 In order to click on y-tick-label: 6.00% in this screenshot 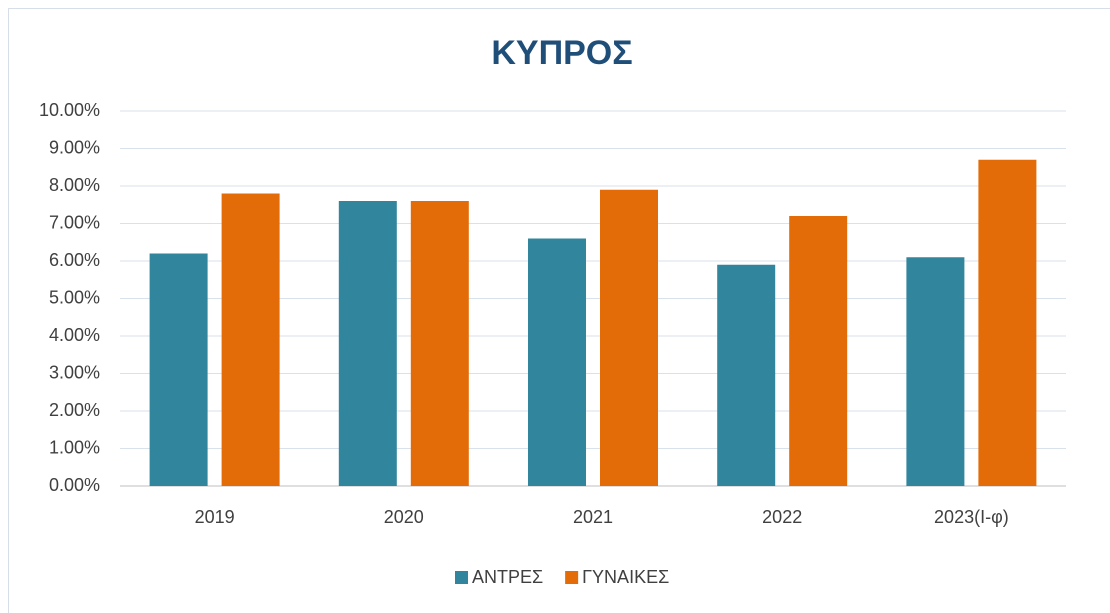, I will do `click(74, 260)`.